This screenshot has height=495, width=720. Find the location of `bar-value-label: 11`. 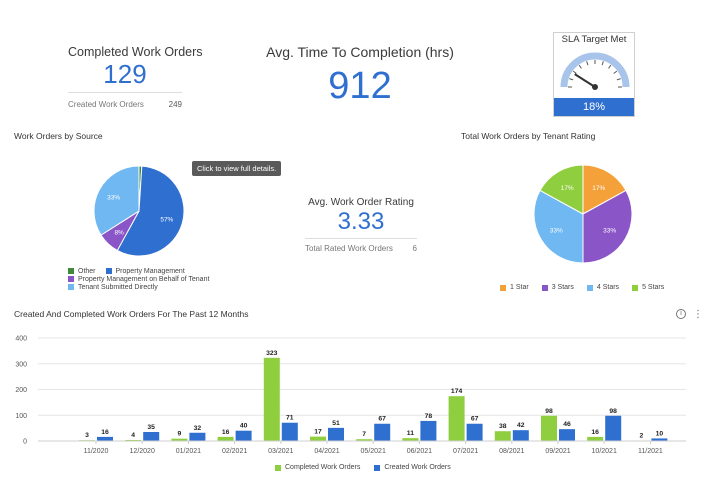

bar-value-label: 11 is located at coordinates (410, 433).